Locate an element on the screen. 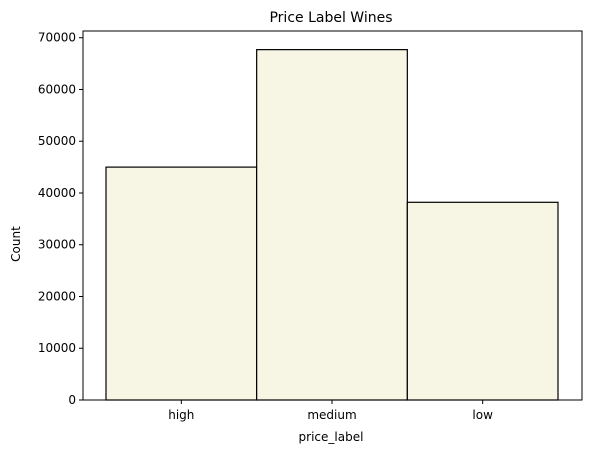 The height and width of the screenshot is (453, 589). y-tick-label: 30000 is located at coordinates (57, 245).